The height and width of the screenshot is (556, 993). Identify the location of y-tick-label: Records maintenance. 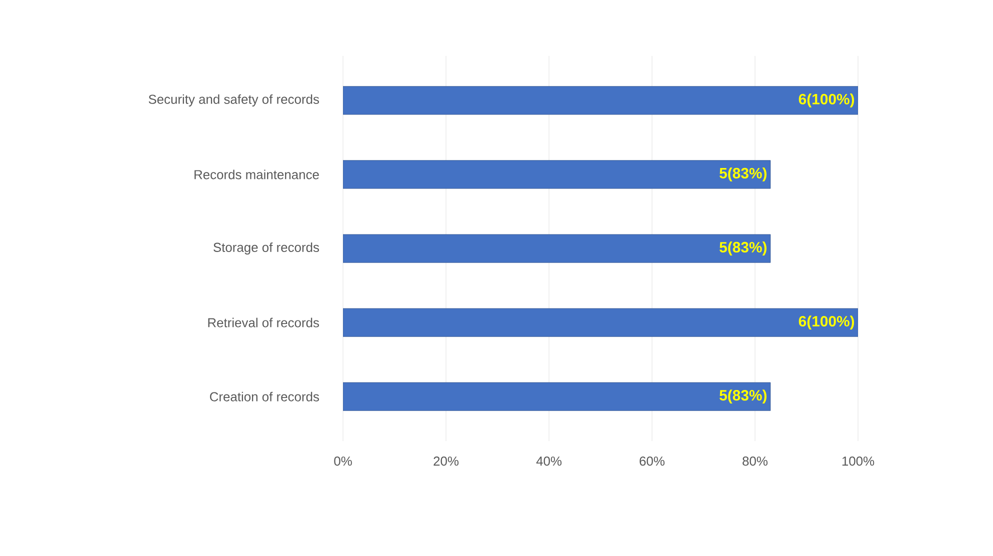
(256, 175).